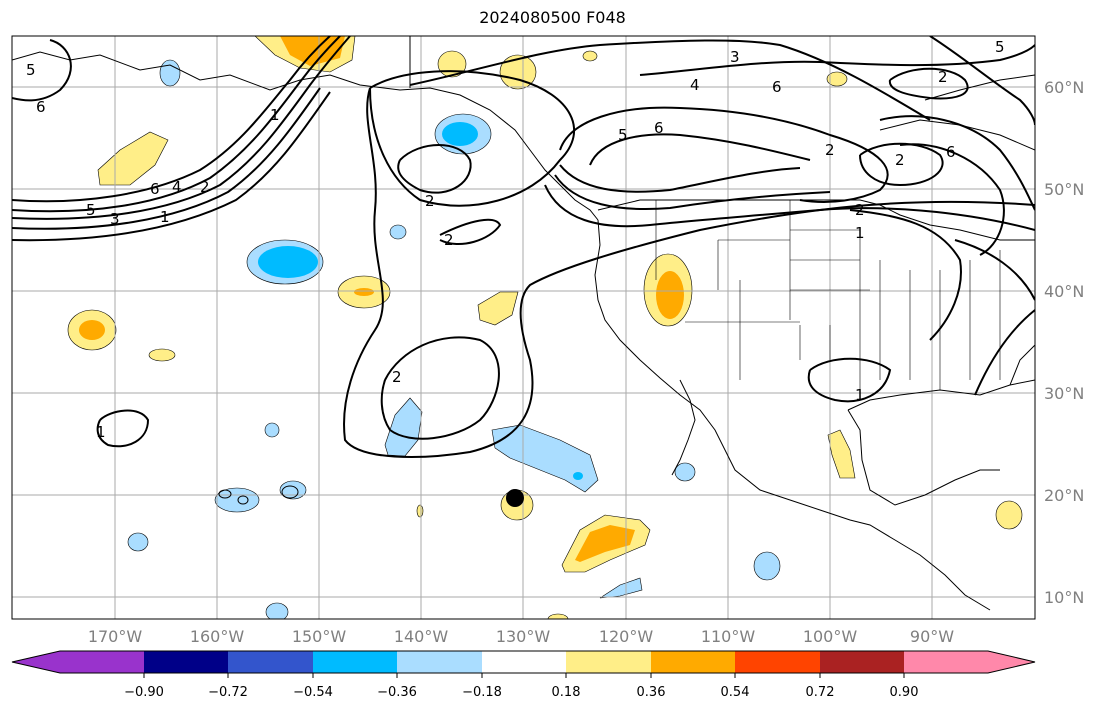  What do you see at coordinates (1064, 393) in the screenshot?
I see `lat-label: 30°N` at bounding box center [1064, 393].